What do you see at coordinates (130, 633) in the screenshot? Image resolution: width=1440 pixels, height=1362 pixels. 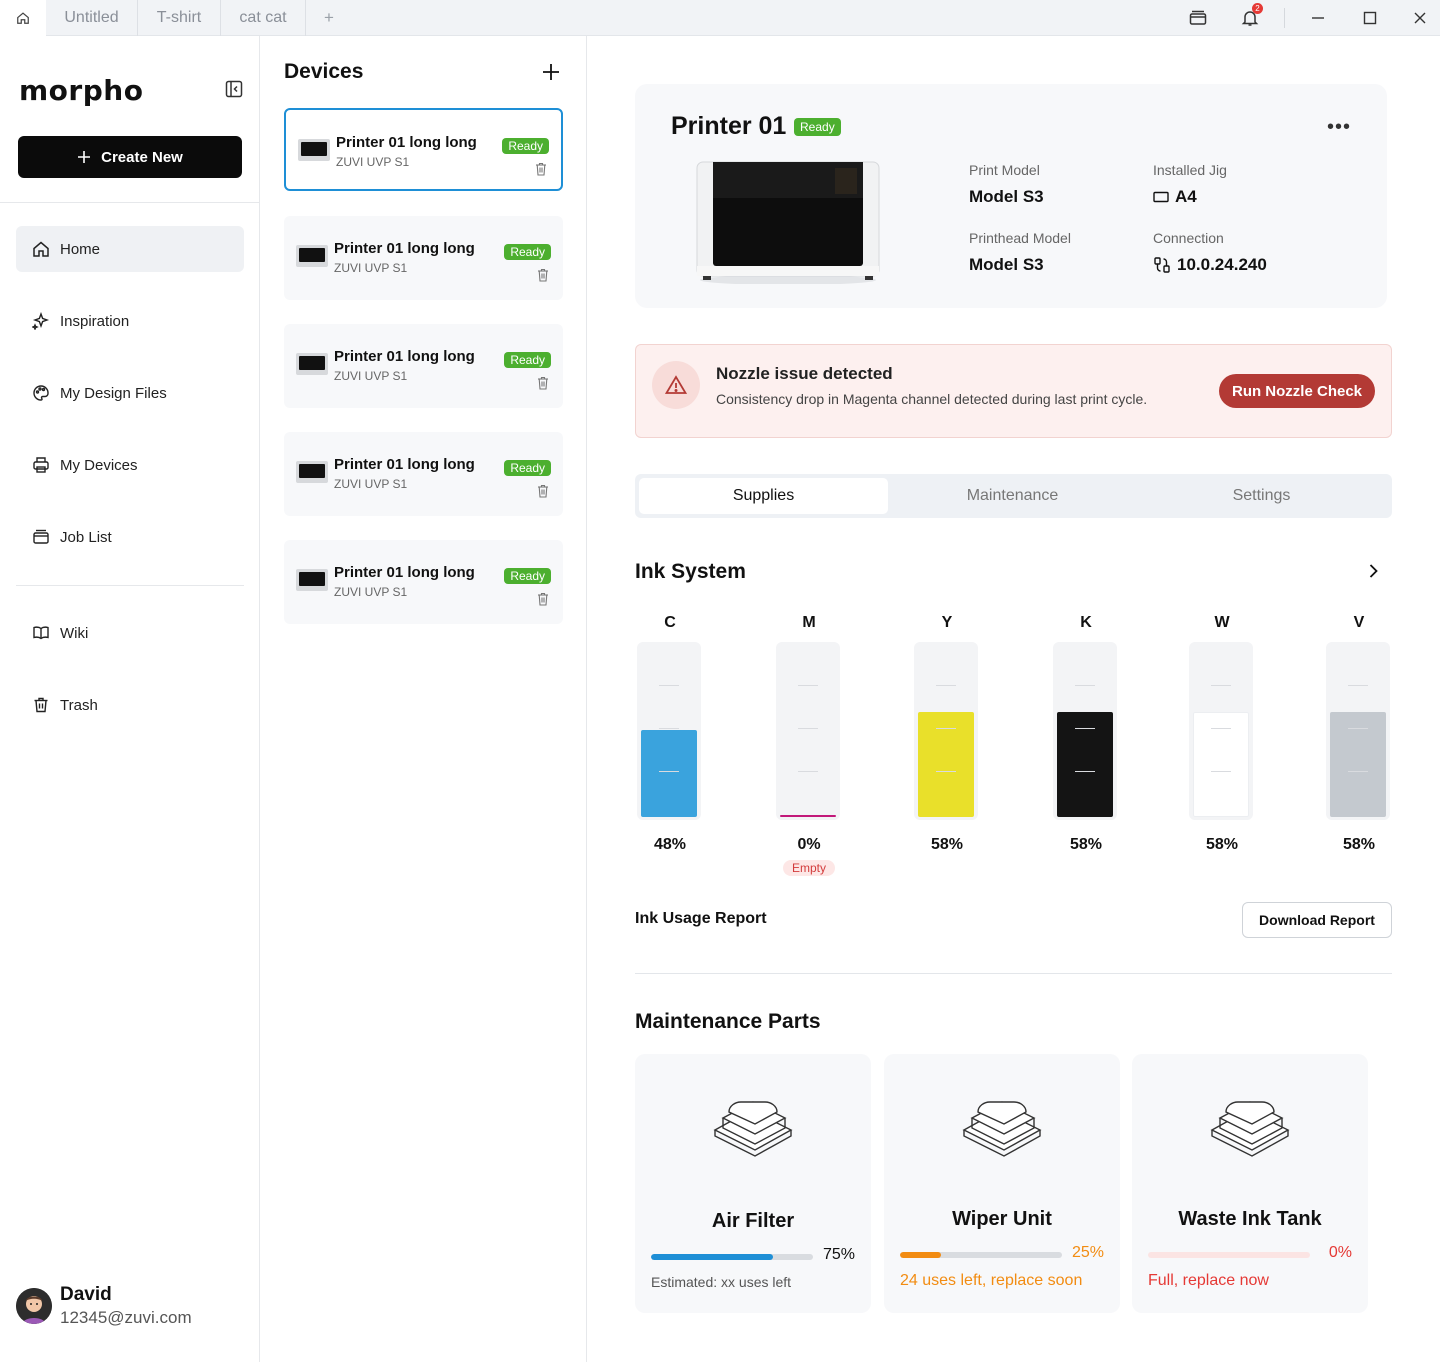 I see `sidebar-item-wiki: Wiki` at bounding box center [130, 633].